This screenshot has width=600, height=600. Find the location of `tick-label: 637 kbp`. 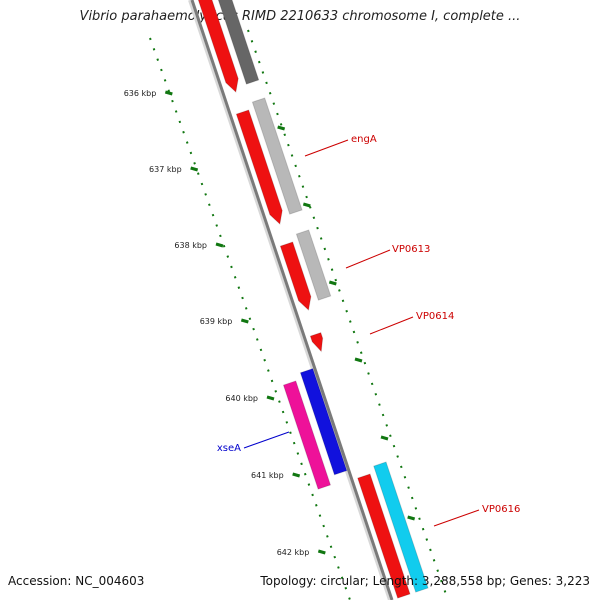

tick-label: 637 kbp is located at coordinates (165, 169).